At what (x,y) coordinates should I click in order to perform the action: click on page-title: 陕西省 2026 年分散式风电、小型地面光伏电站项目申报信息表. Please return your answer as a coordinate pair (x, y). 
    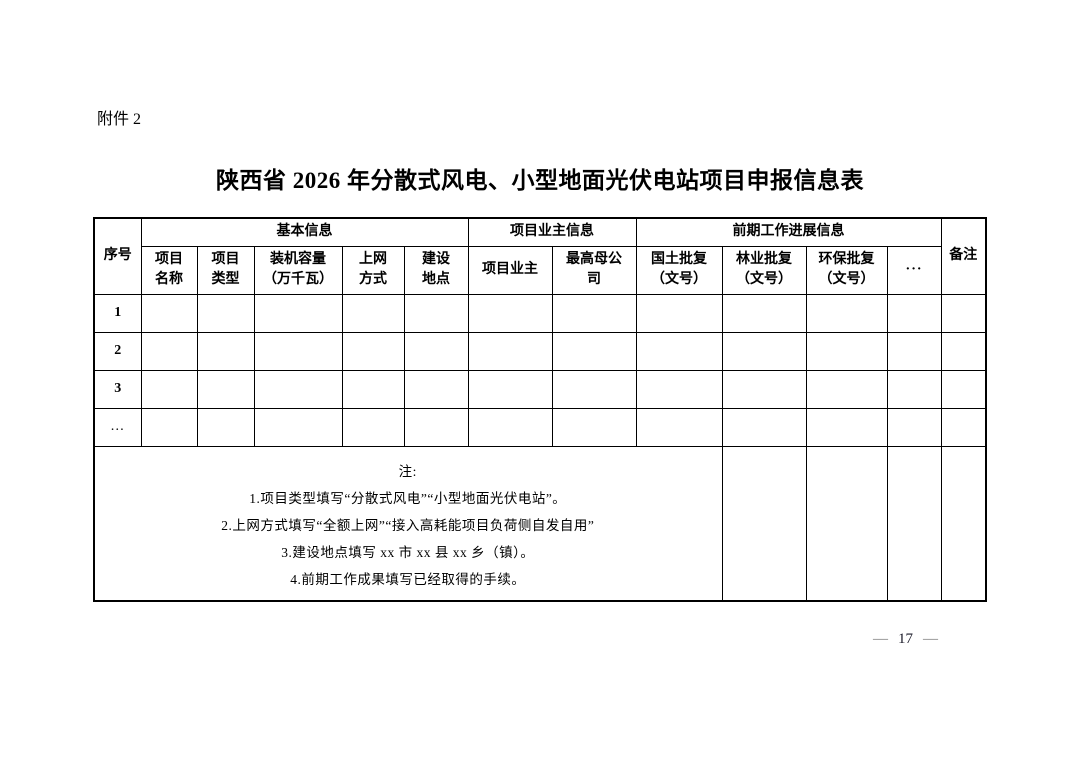
    Looking at the image, I should click on (540, 180).